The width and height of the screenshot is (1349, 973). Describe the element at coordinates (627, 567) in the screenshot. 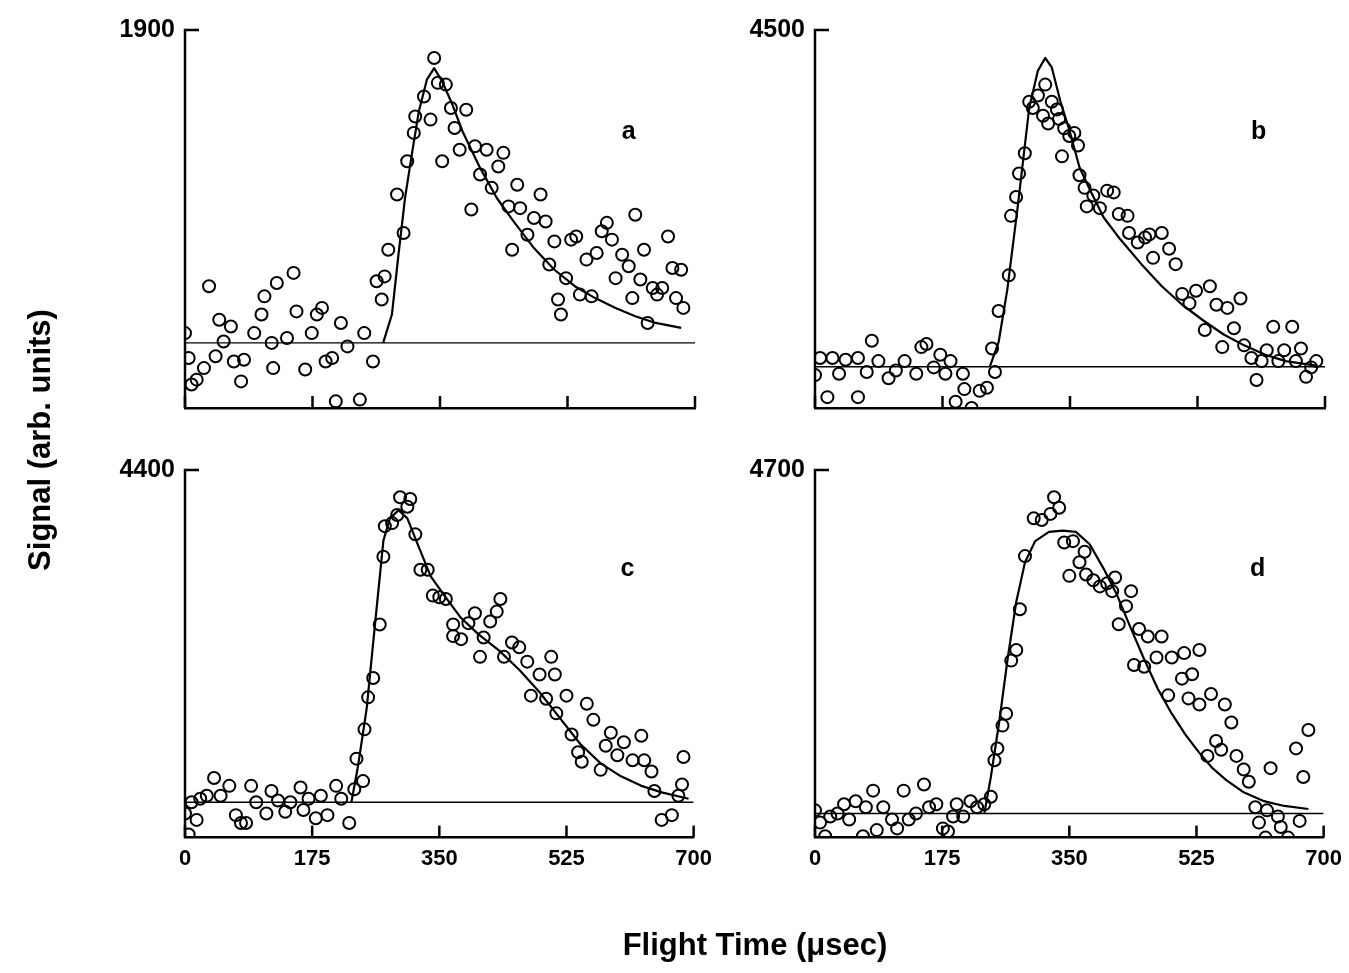

I see `annotation: c` at that location.